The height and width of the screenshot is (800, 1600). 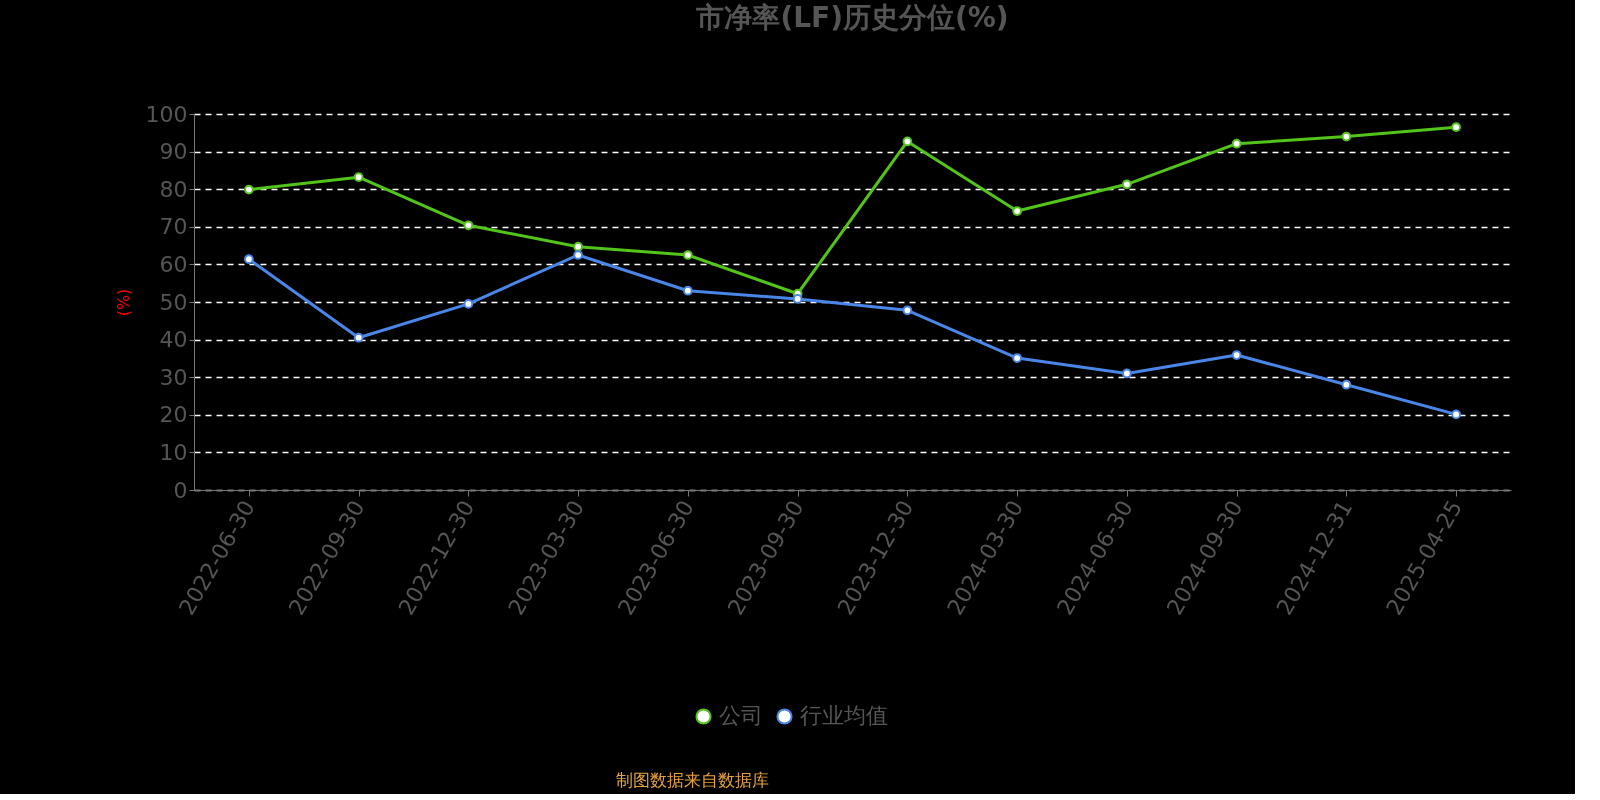 What do you see at coordinates (173, 452) in the screenshot?
I see `y-tick-label: 10` at bounding box center [173, 452].